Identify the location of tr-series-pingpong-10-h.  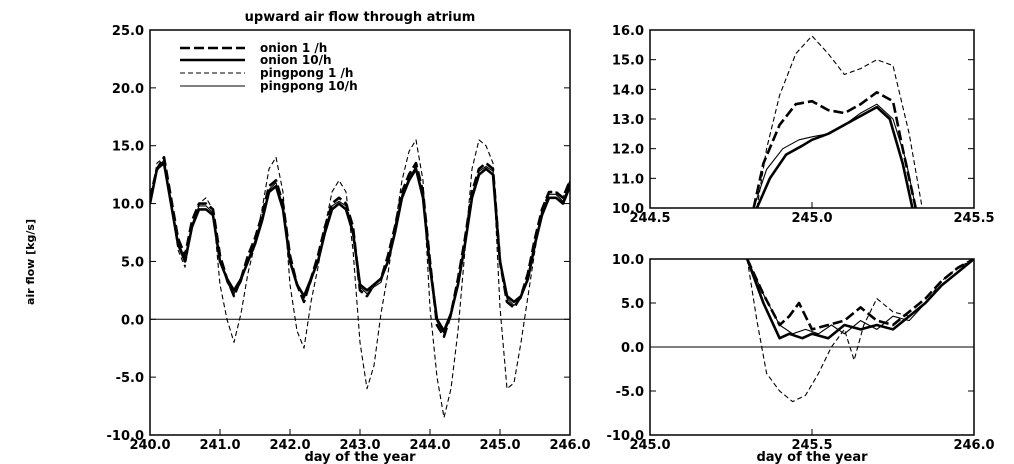
(835, 155).